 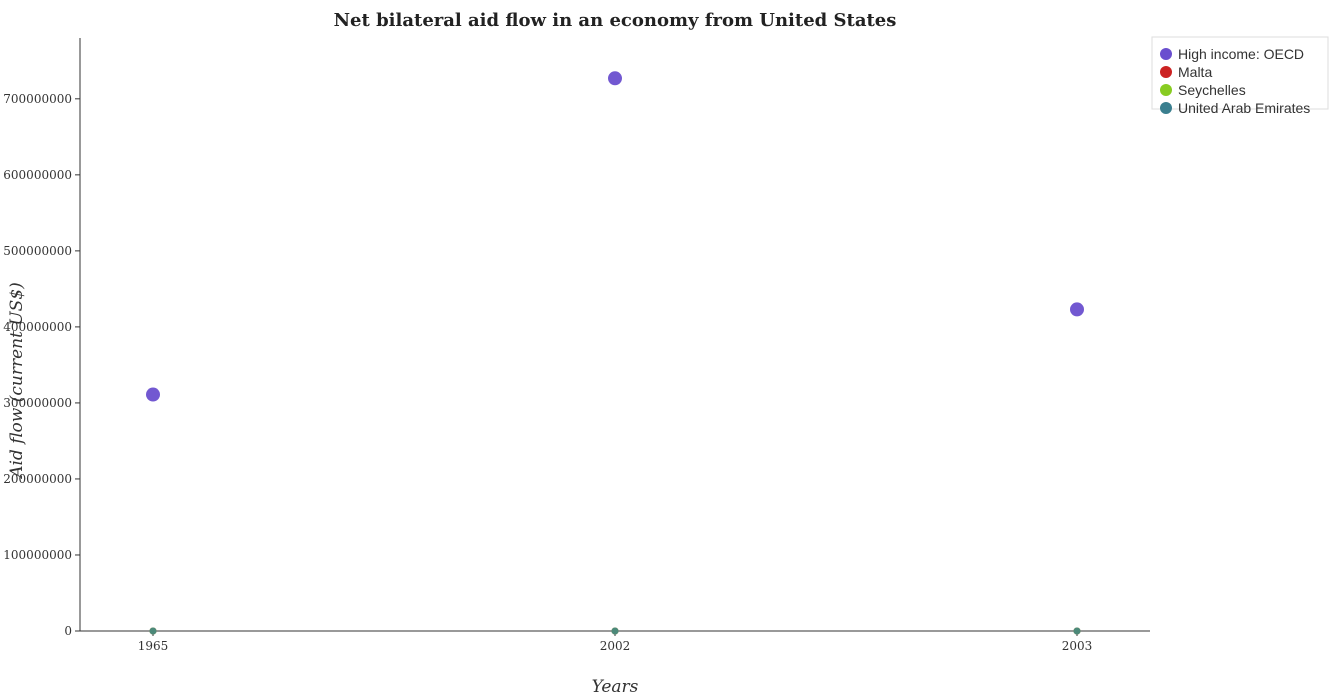 I want to click on x-axis-label: Years, so click(x=615, y=687).